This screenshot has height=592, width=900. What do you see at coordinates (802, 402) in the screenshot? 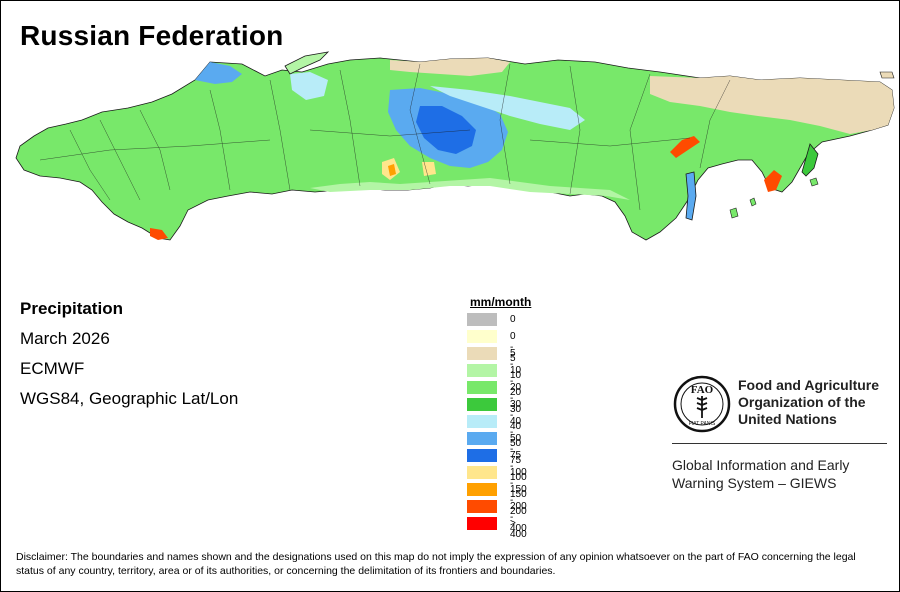
I see `fao-name-line: Organization of the` at bounding box center [802, 402].